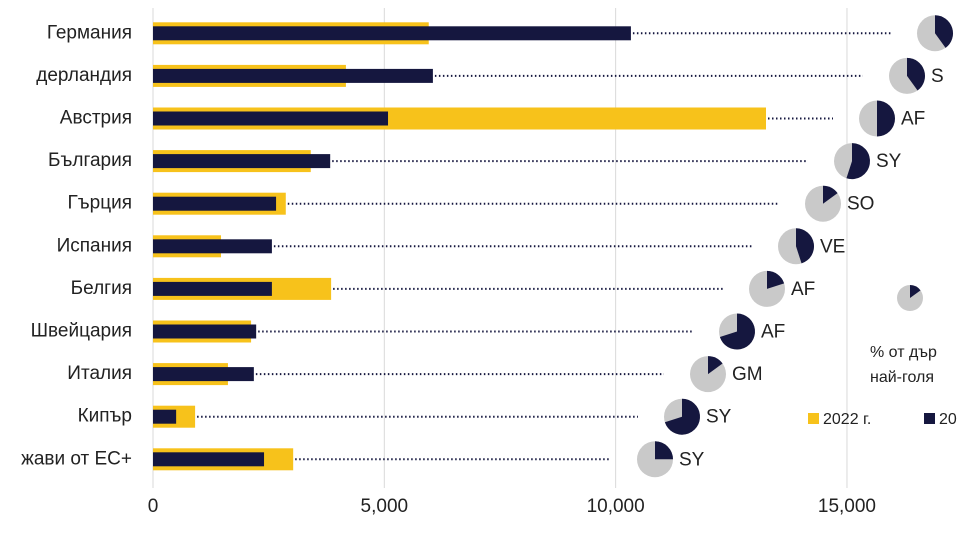 The height and width of the screenshot is (539, 958). Describe the element at coordinates (860, 204) in the screenshot. I see `share-label: SO` at that location.